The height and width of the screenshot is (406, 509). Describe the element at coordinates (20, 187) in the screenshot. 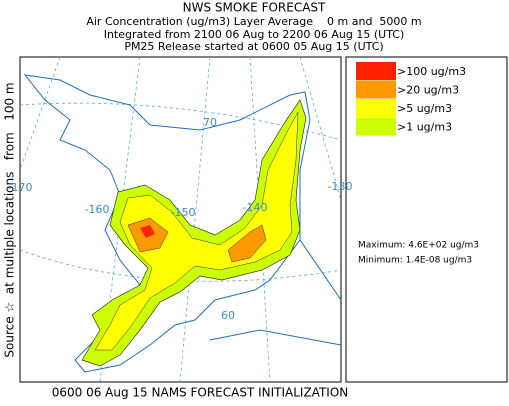

I see `grid-label: -170` at that location.